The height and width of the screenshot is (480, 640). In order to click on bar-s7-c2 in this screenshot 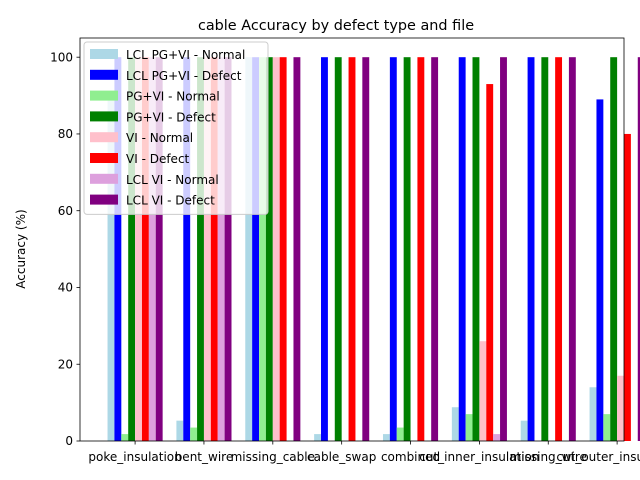, I will do `click(297, 249)`.